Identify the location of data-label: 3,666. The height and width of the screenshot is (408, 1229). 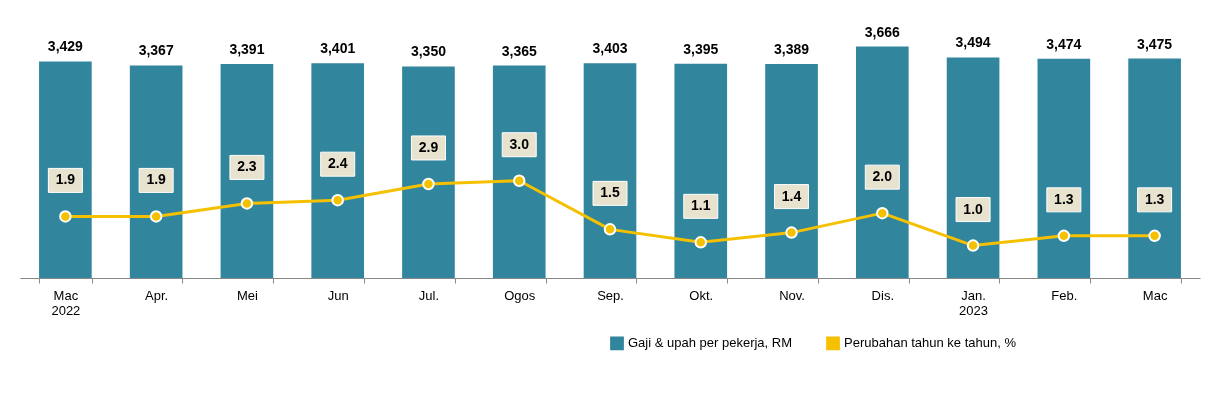
(882, 31).